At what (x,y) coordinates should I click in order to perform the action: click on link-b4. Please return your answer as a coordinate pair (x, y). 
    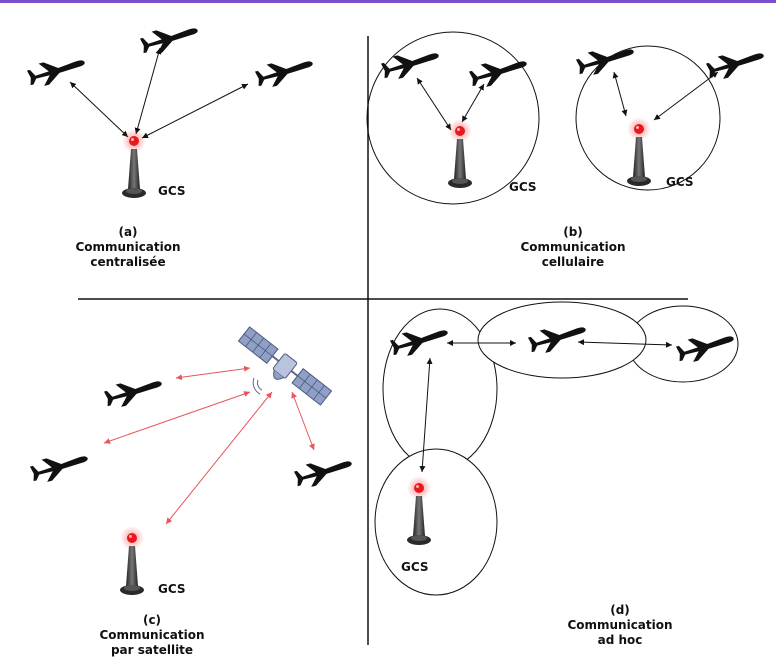
    Looking at the image, I should click on (686, 96).